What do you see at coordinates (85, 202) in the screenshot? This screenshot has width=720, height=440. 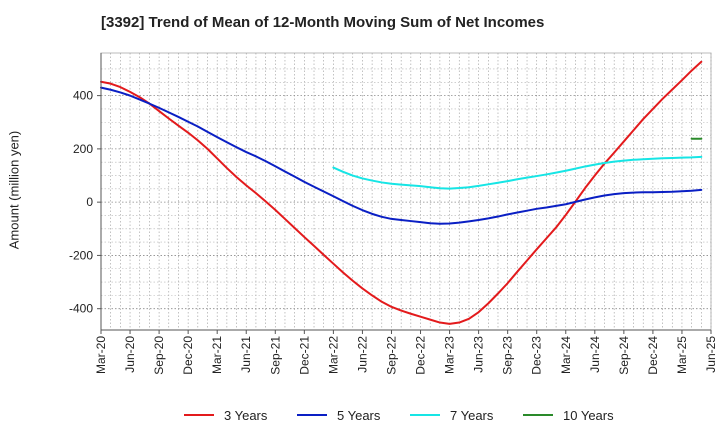 I see `y-tick-labels: 400 200 0 -200 -400` at bounding box center [85, 202].